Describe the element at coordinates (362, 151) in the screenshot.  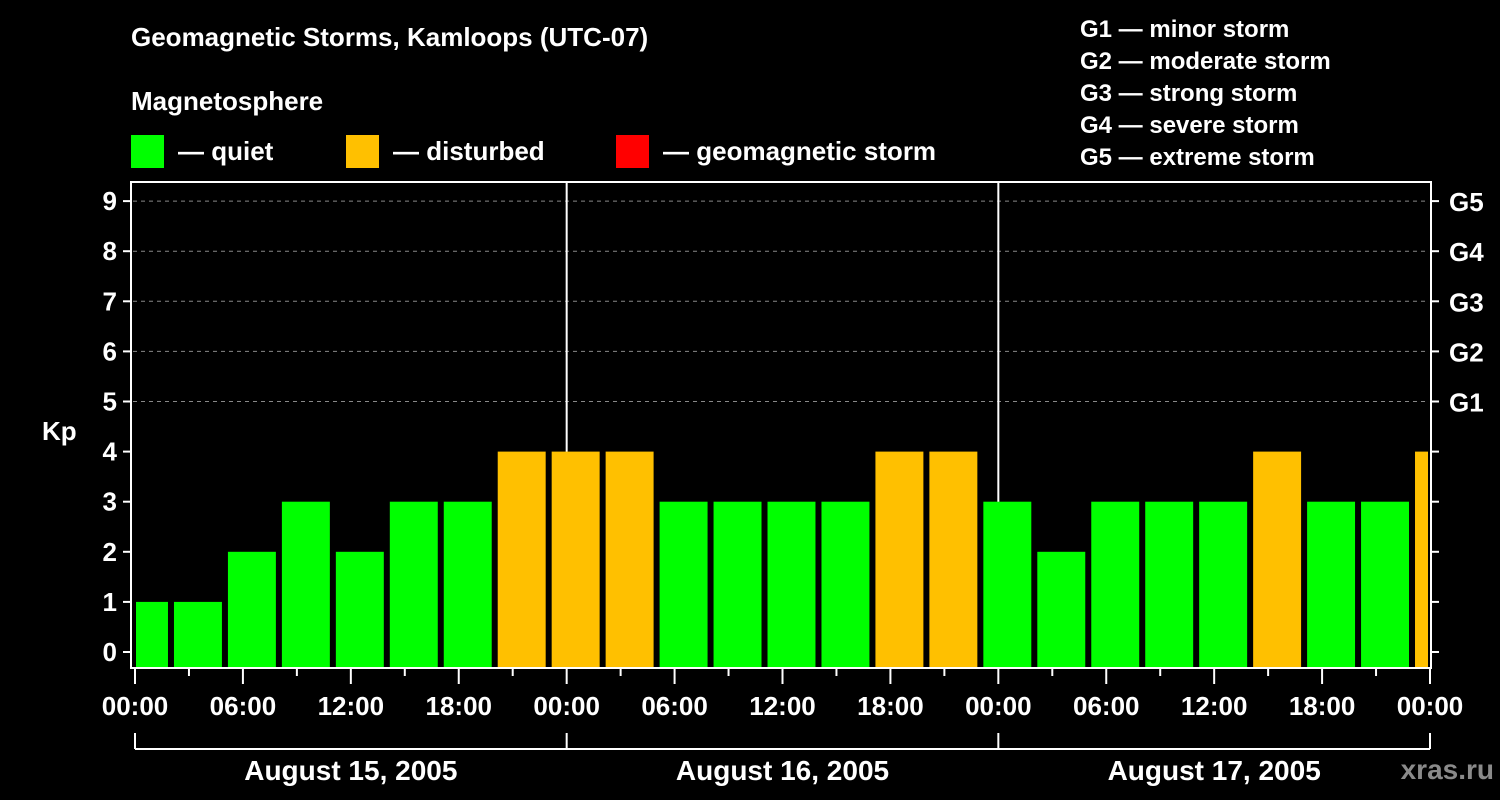
I see `disturbed-swatch-icon` at that location.